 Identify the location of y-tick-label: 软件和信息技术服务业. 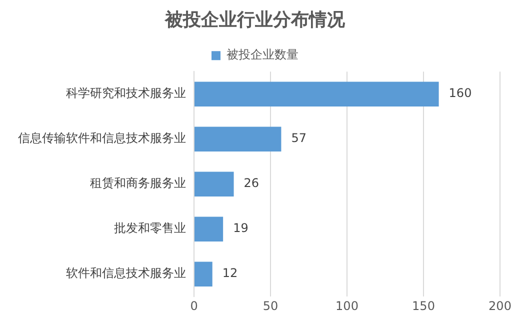
(126, 273).